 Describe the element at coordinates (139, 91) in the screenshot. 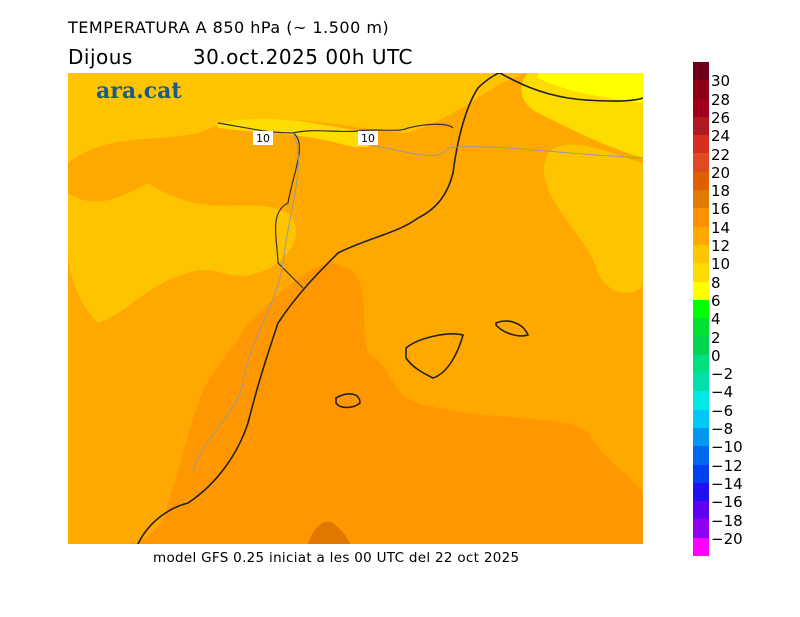

I see `ara-cat-logo: ara.cat` at that location.